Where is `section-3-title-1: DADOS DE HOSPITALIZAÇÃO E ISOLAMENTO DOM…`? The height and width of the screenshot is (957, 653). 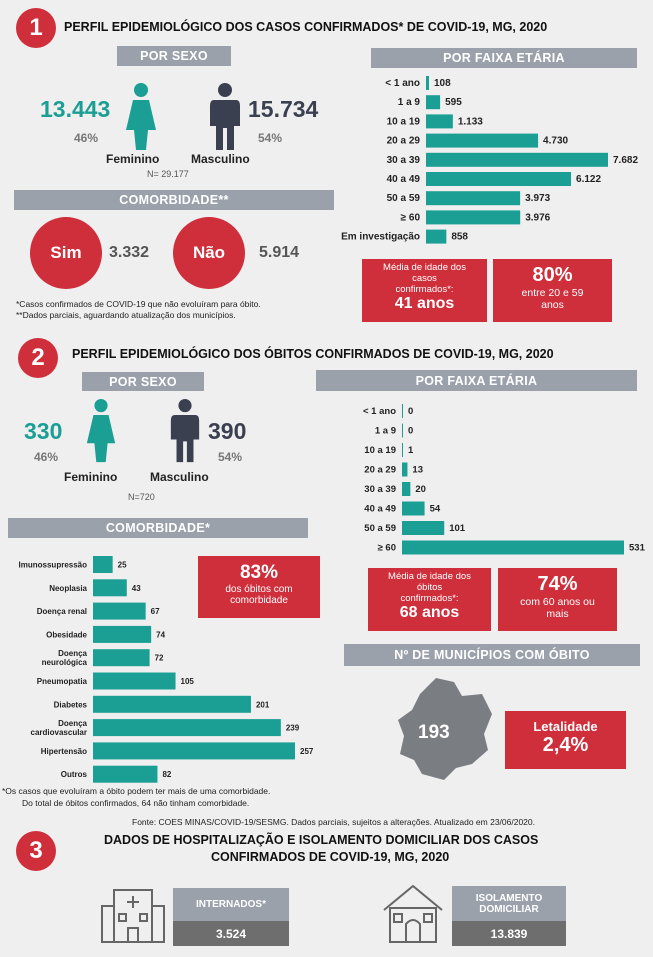
section-3-title-1: DADOS DE HOSPITALIZAÇÃO E ISOLAMENTO DOM… is located at coordinates (321, 840).